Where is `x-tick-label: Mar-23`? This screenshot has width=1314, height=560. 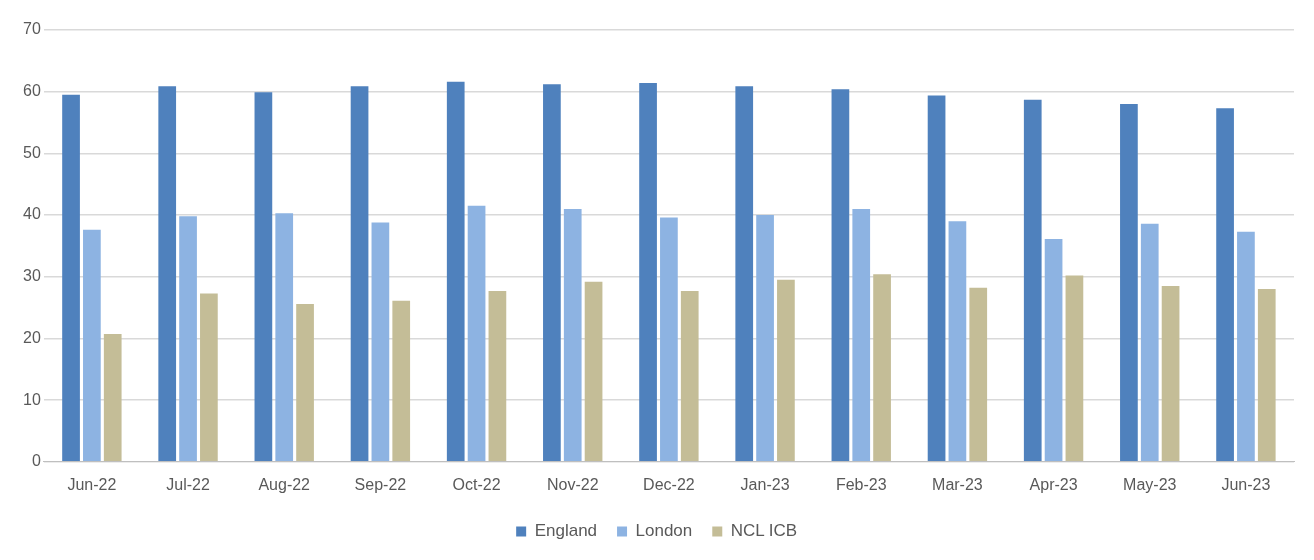 x-tick-label: Mar-23 is located at coordinates (957, 484).